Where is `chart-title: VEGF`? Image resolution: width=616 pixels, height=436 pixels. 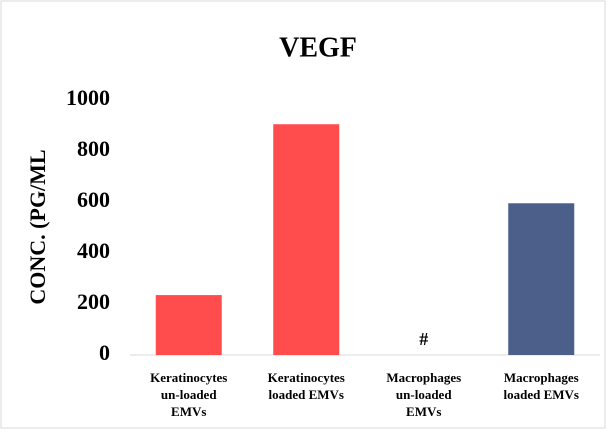
chart-title: VEGF is located at coordinates (318, 47).